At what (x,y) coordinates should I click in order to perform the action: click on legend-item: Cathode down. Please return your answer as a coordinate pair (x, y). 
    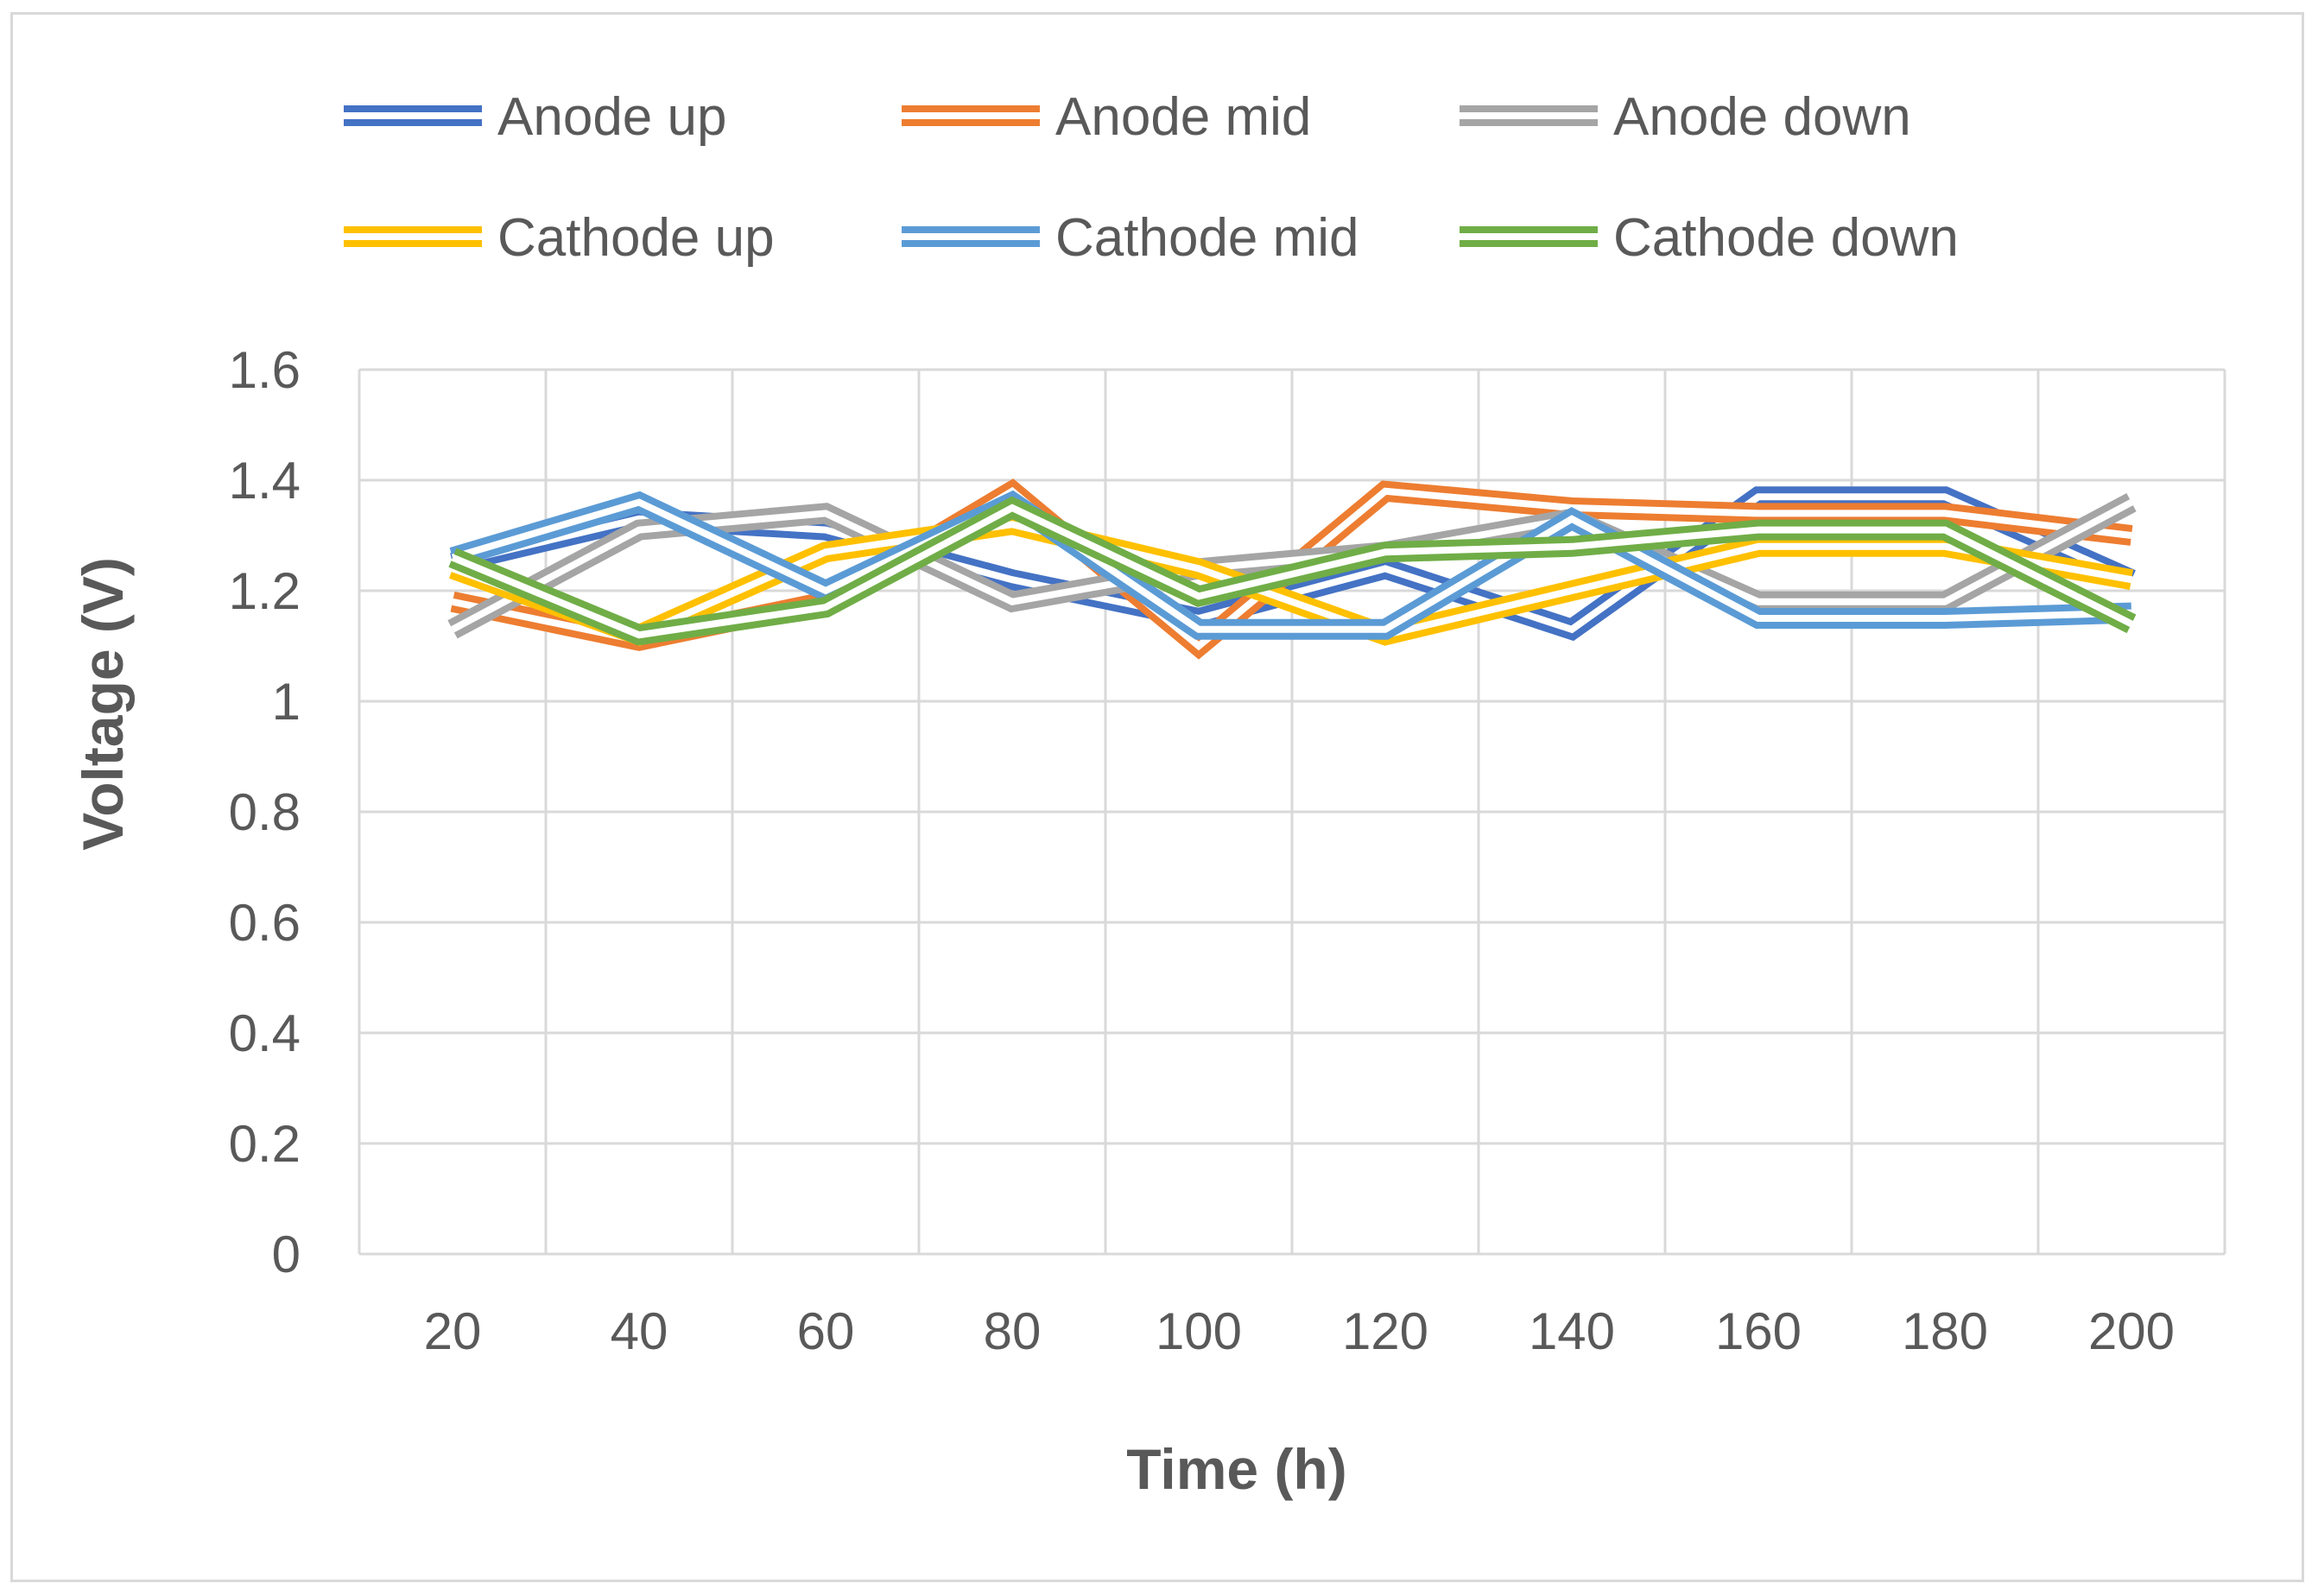
    Looking at the image, I should click on (1709, 238).